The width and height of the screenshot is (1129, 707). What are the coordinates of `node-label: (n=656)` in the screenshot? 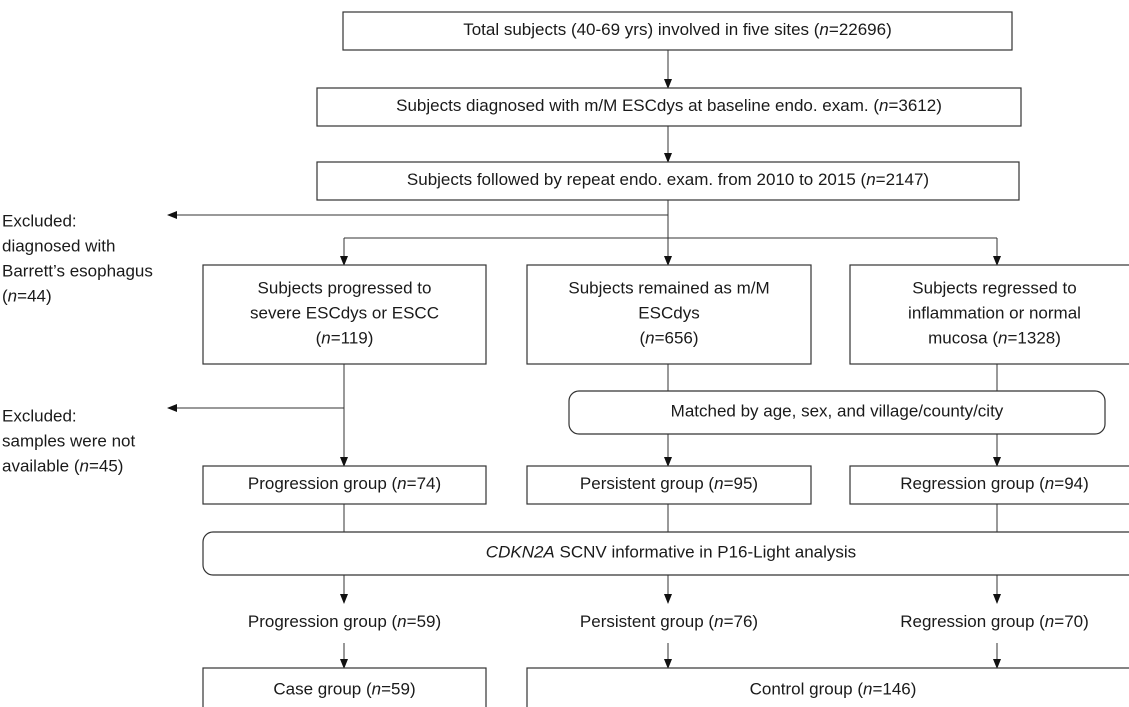 It's located at (668, 338).